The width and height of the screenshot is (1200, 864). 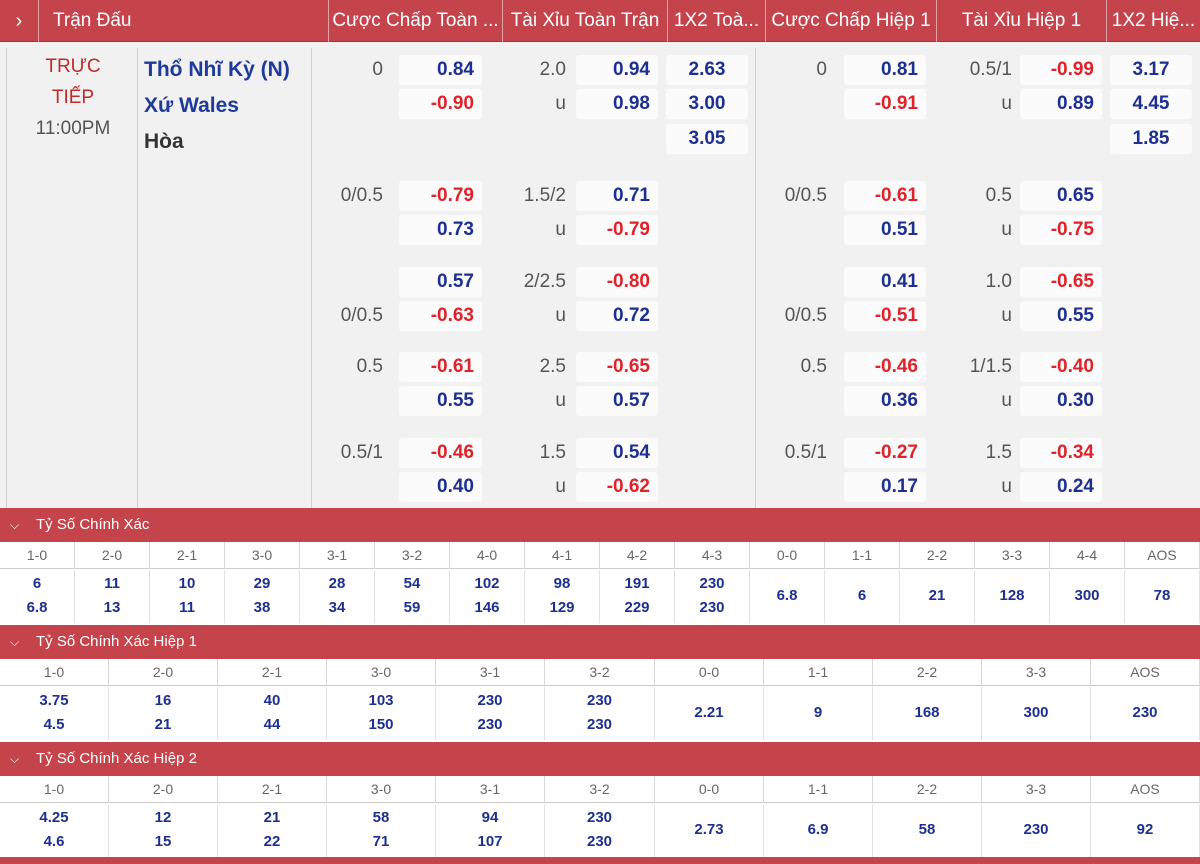 I want to click on expand-all-button: ›, so click(x=19, y=21).